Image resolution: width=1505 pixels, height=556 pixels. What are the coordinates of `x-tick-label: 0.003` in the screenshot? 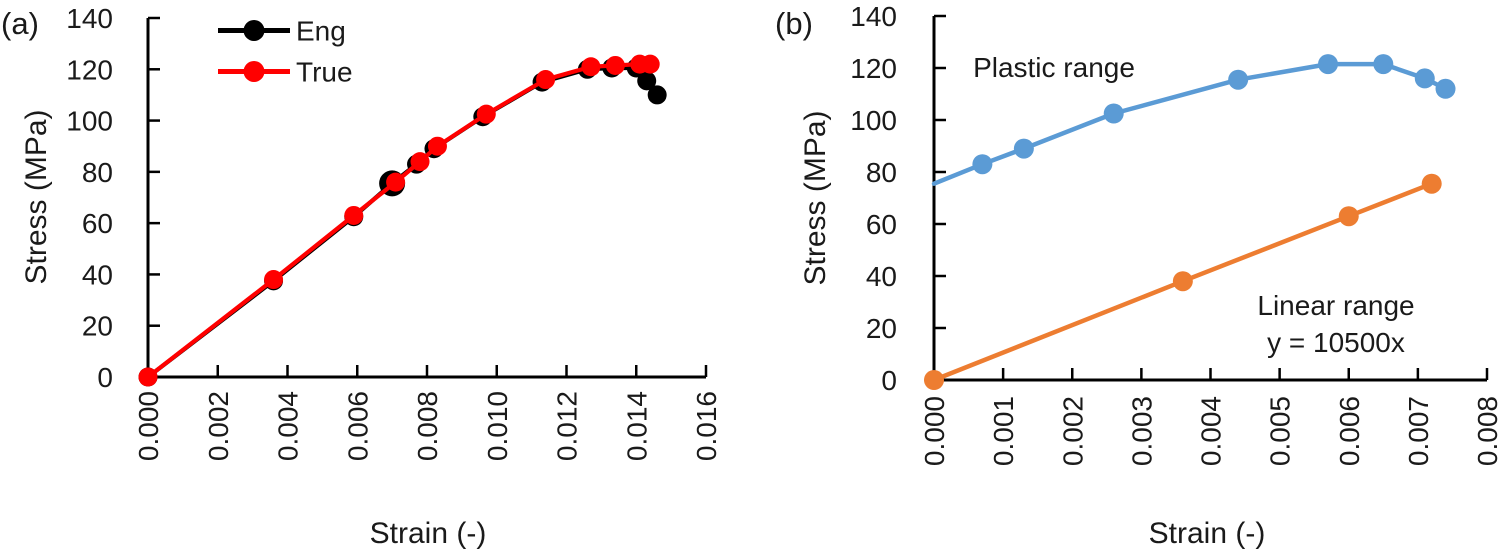 It's located at (1141, 431).